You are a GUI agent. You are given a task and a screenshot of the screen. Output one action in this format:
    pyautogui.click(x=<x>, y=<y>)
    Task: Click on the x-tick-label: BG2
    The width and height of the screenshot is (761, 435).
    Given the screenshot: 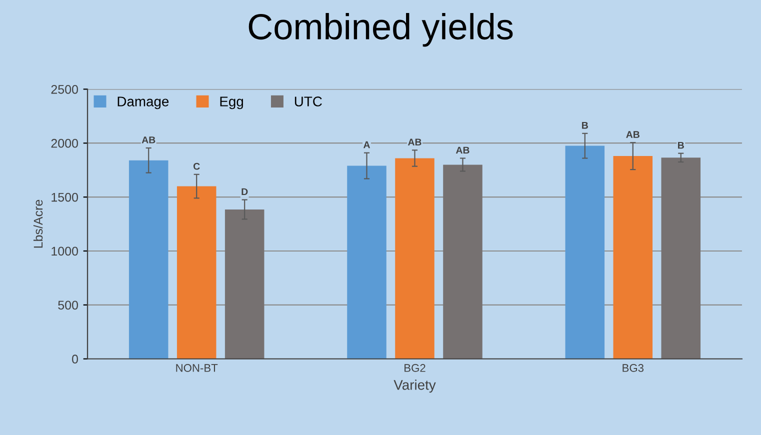 What is the action you would take?
    pyautogui.click(x=415, y=368)
    